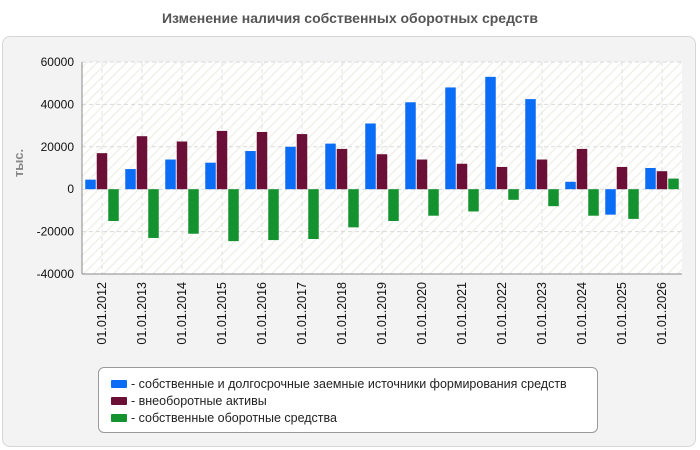 This screenshot has height=450, width=700. Describe the element at coordinates (622, 313) in the screenshot. I see `x-tick-label: 01.01.2025` at that location.